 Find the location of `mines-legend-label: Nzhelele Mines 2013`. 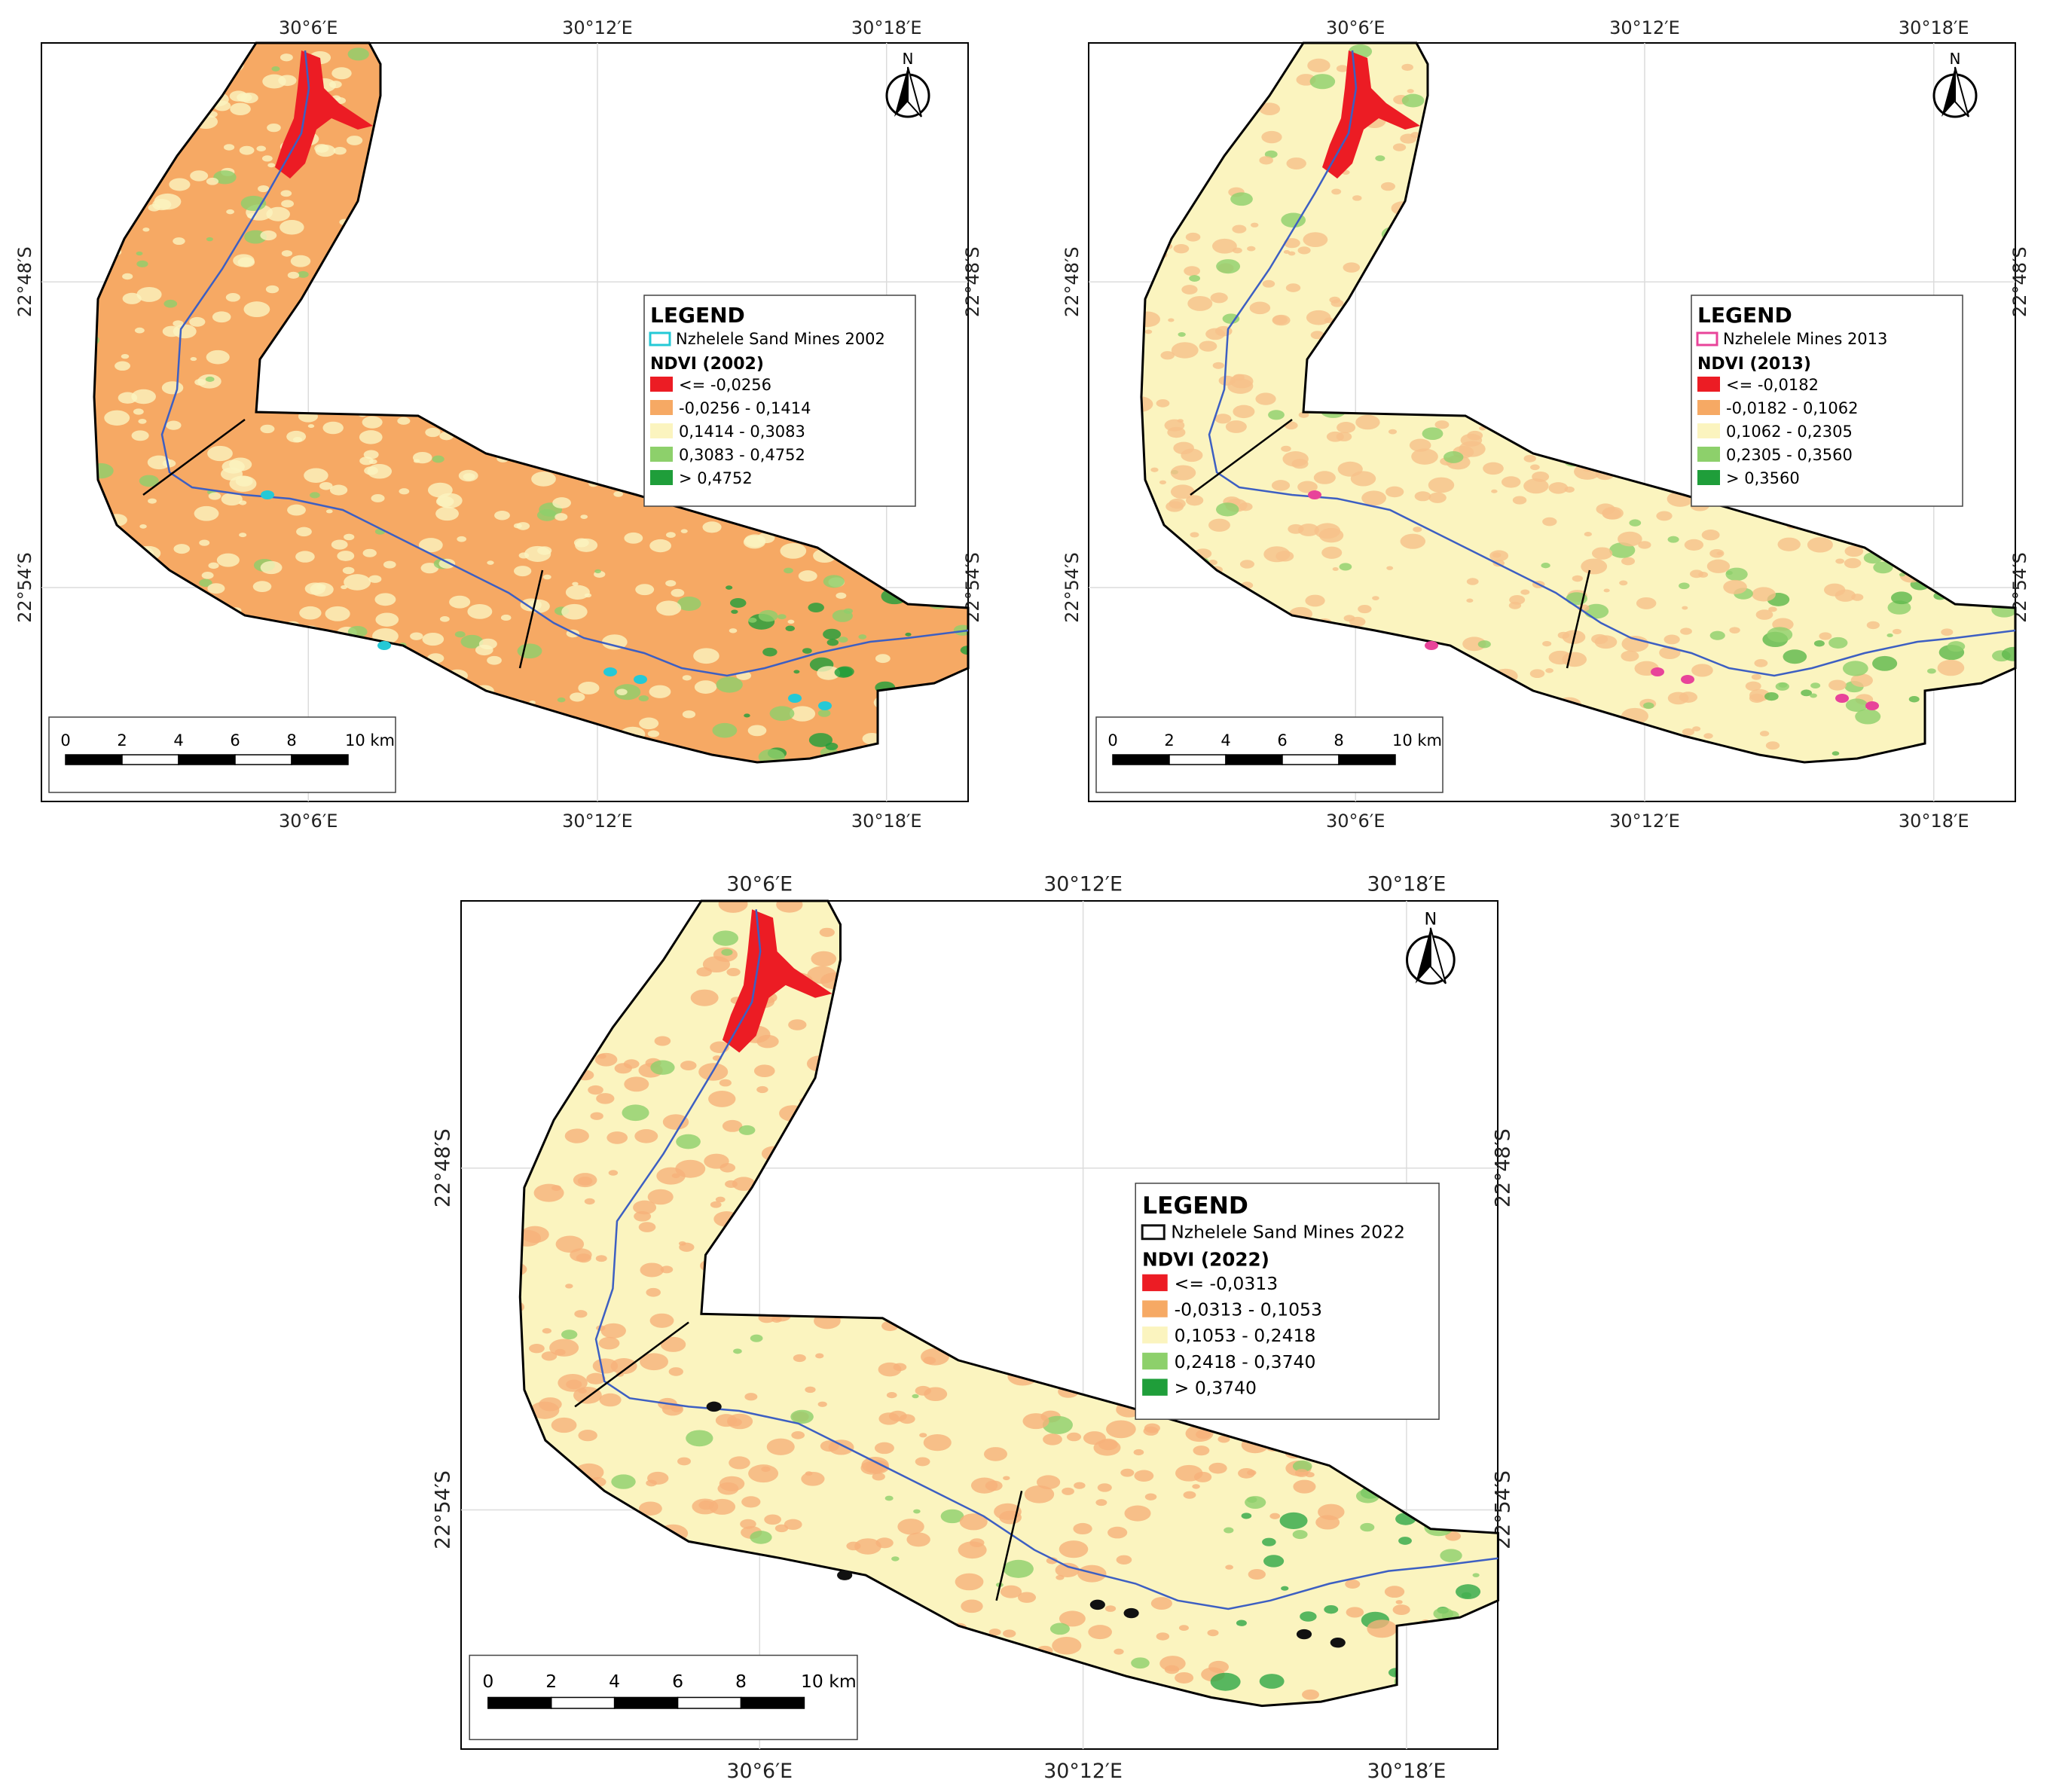

mines-legend-label: Nzhelele Mines 2013 is located at coordinates (1805, 339).